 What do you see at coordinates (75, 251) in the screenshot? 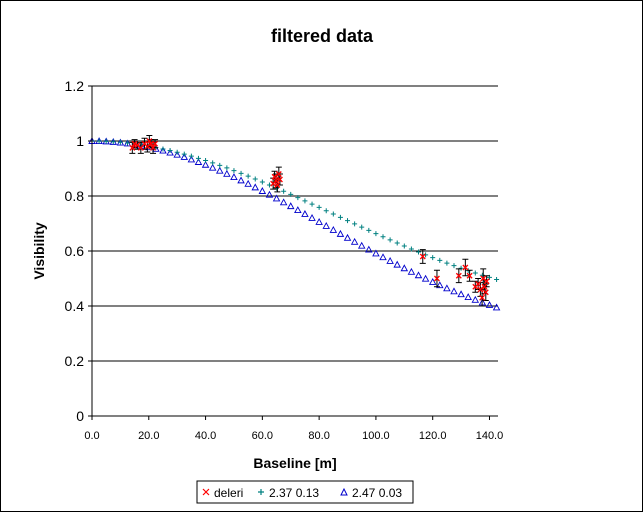
I see `y-tick-label: 0.6` at bounding box center [75, 251].